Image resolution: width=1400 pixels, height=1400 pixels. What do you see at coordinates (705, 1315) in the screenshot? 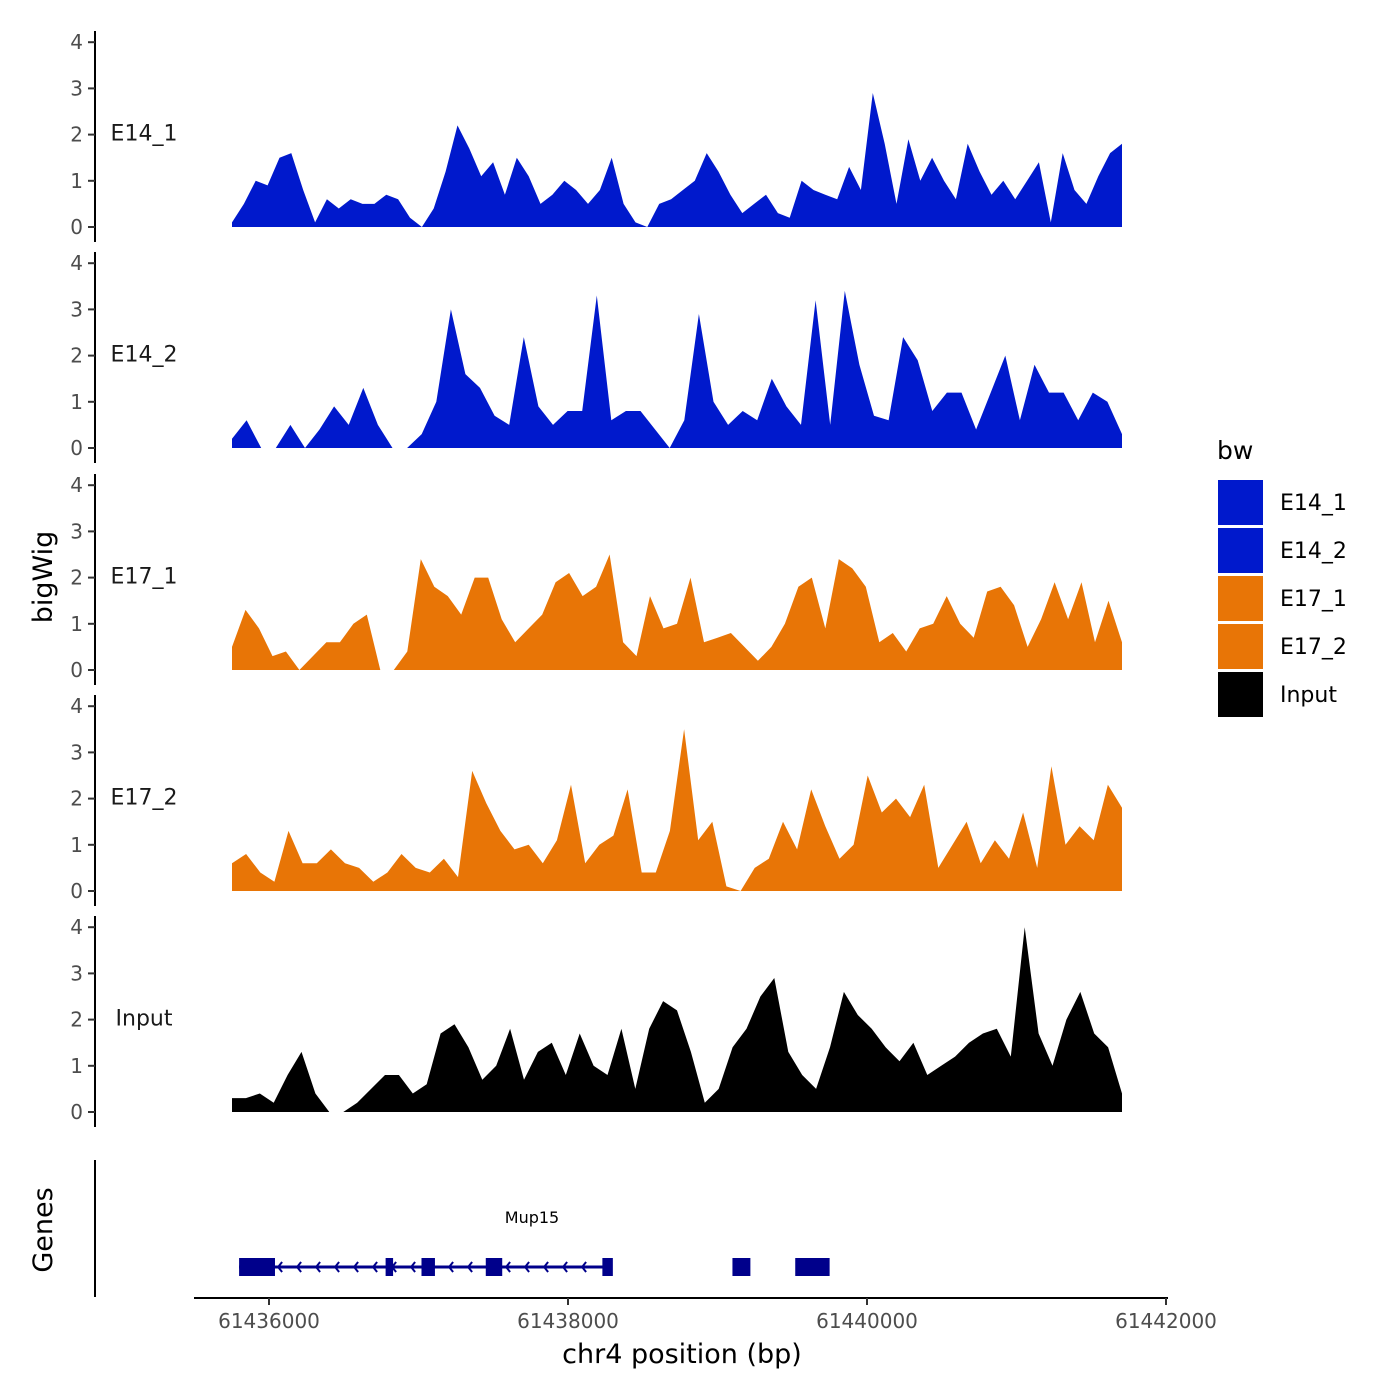
I see `x-axis: 61436000 61438000 61440000 61442000` at bounding box center [705, 1315].